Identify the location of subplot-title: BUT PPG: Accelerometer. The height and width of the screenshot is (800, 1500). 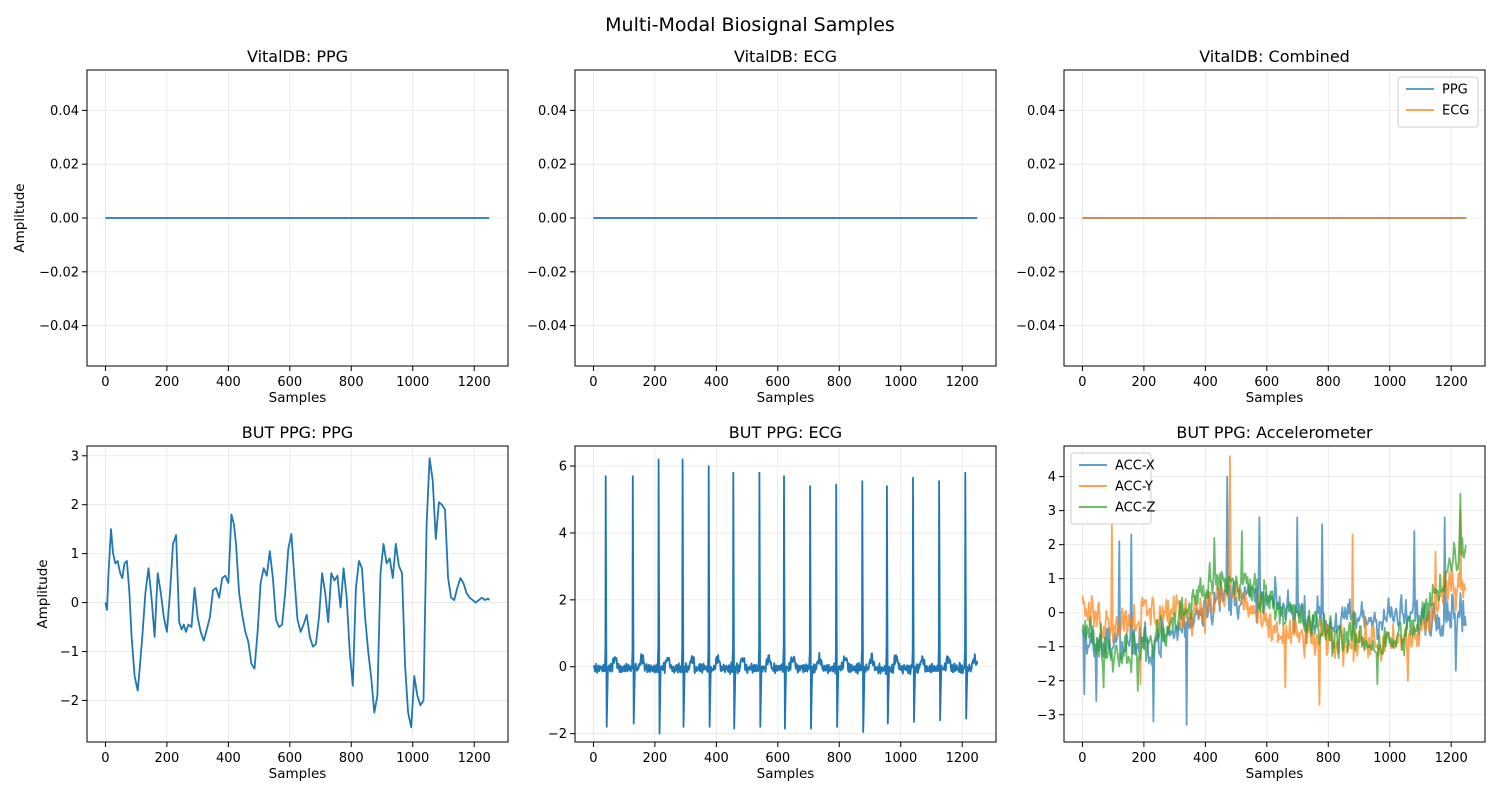
(1274, 432).